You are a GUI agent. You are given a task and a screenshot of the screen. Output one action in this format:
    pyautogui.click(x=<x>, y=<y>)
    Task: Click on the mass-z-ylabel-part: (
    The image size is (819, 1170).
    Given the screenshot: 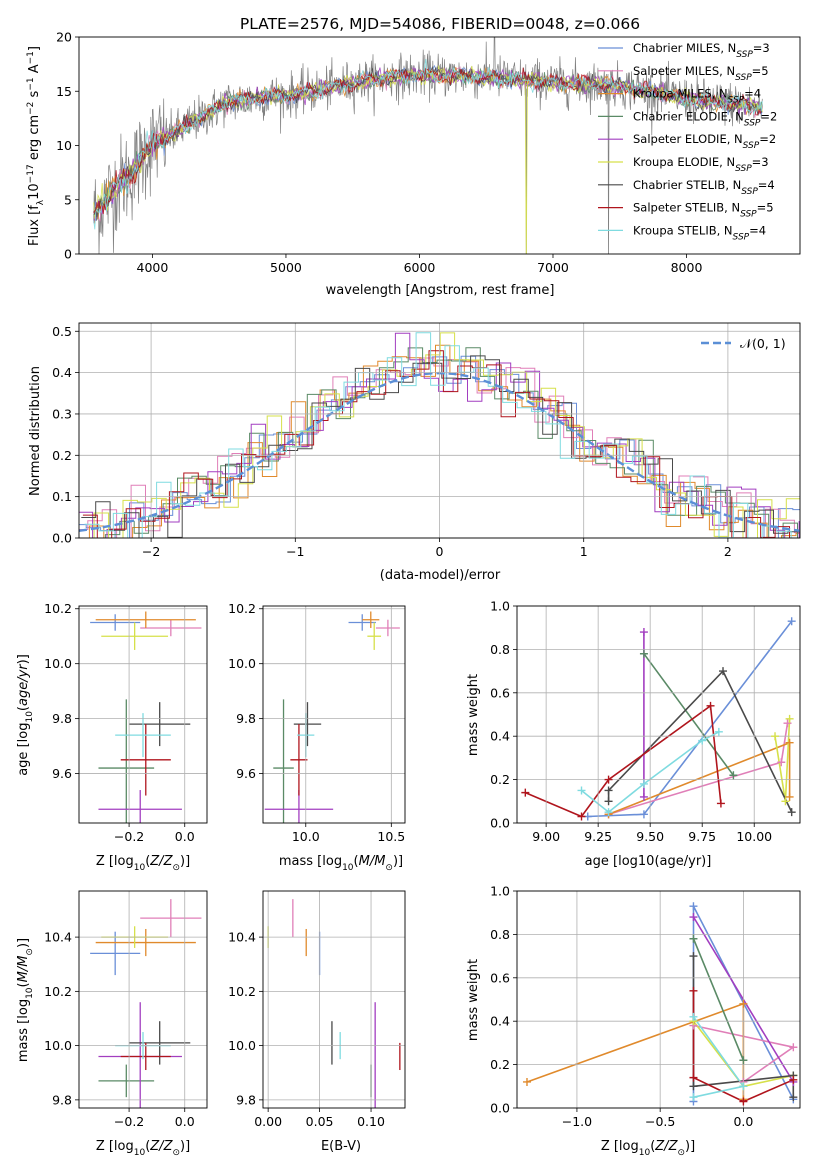 What is the action you would take?
    pyautogui.click(x=23, y=984)
    